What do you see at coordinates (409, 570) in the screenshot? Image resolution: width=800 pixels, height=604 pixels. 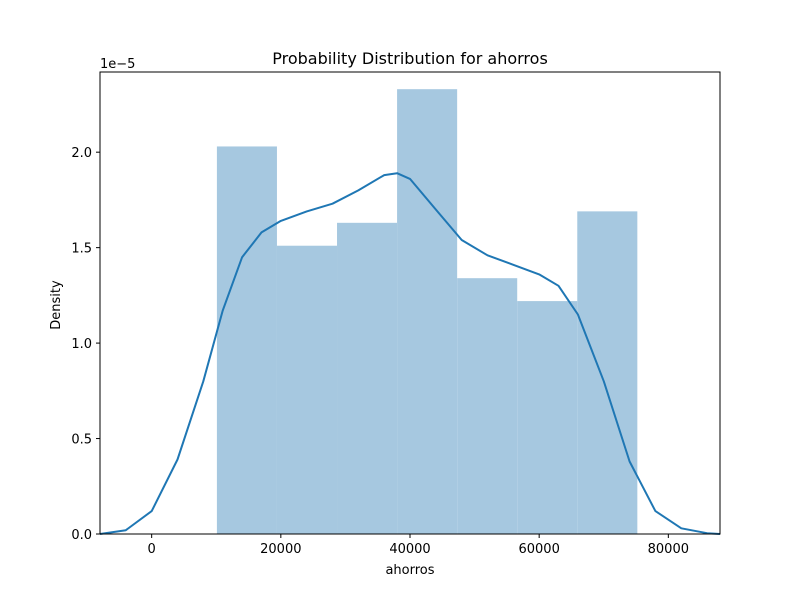 I see `x-axis-label: ahorros` at bounding box center [409, 570].